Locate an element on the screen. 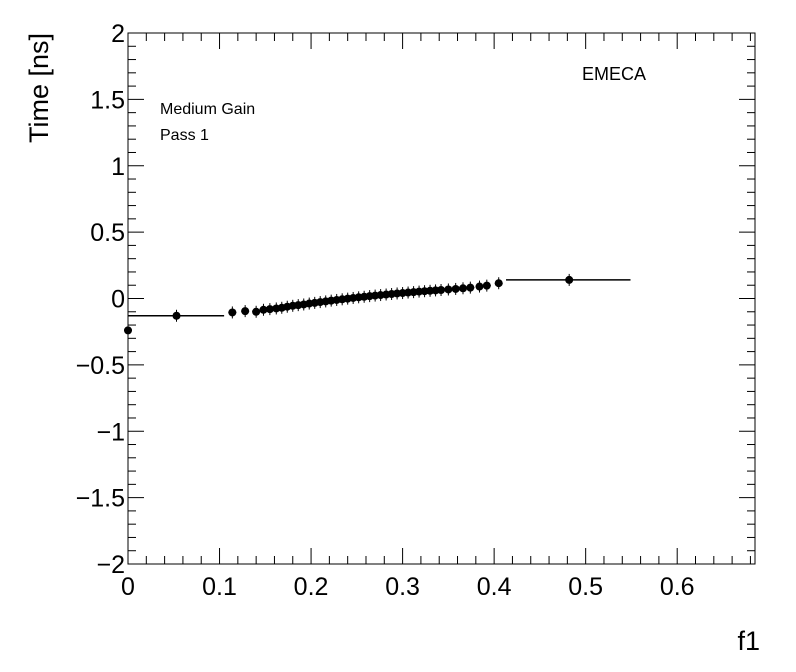 This screenshot has height=672, width=796. y-axis-title: Time [ns] is located at coordinates (39, 88).